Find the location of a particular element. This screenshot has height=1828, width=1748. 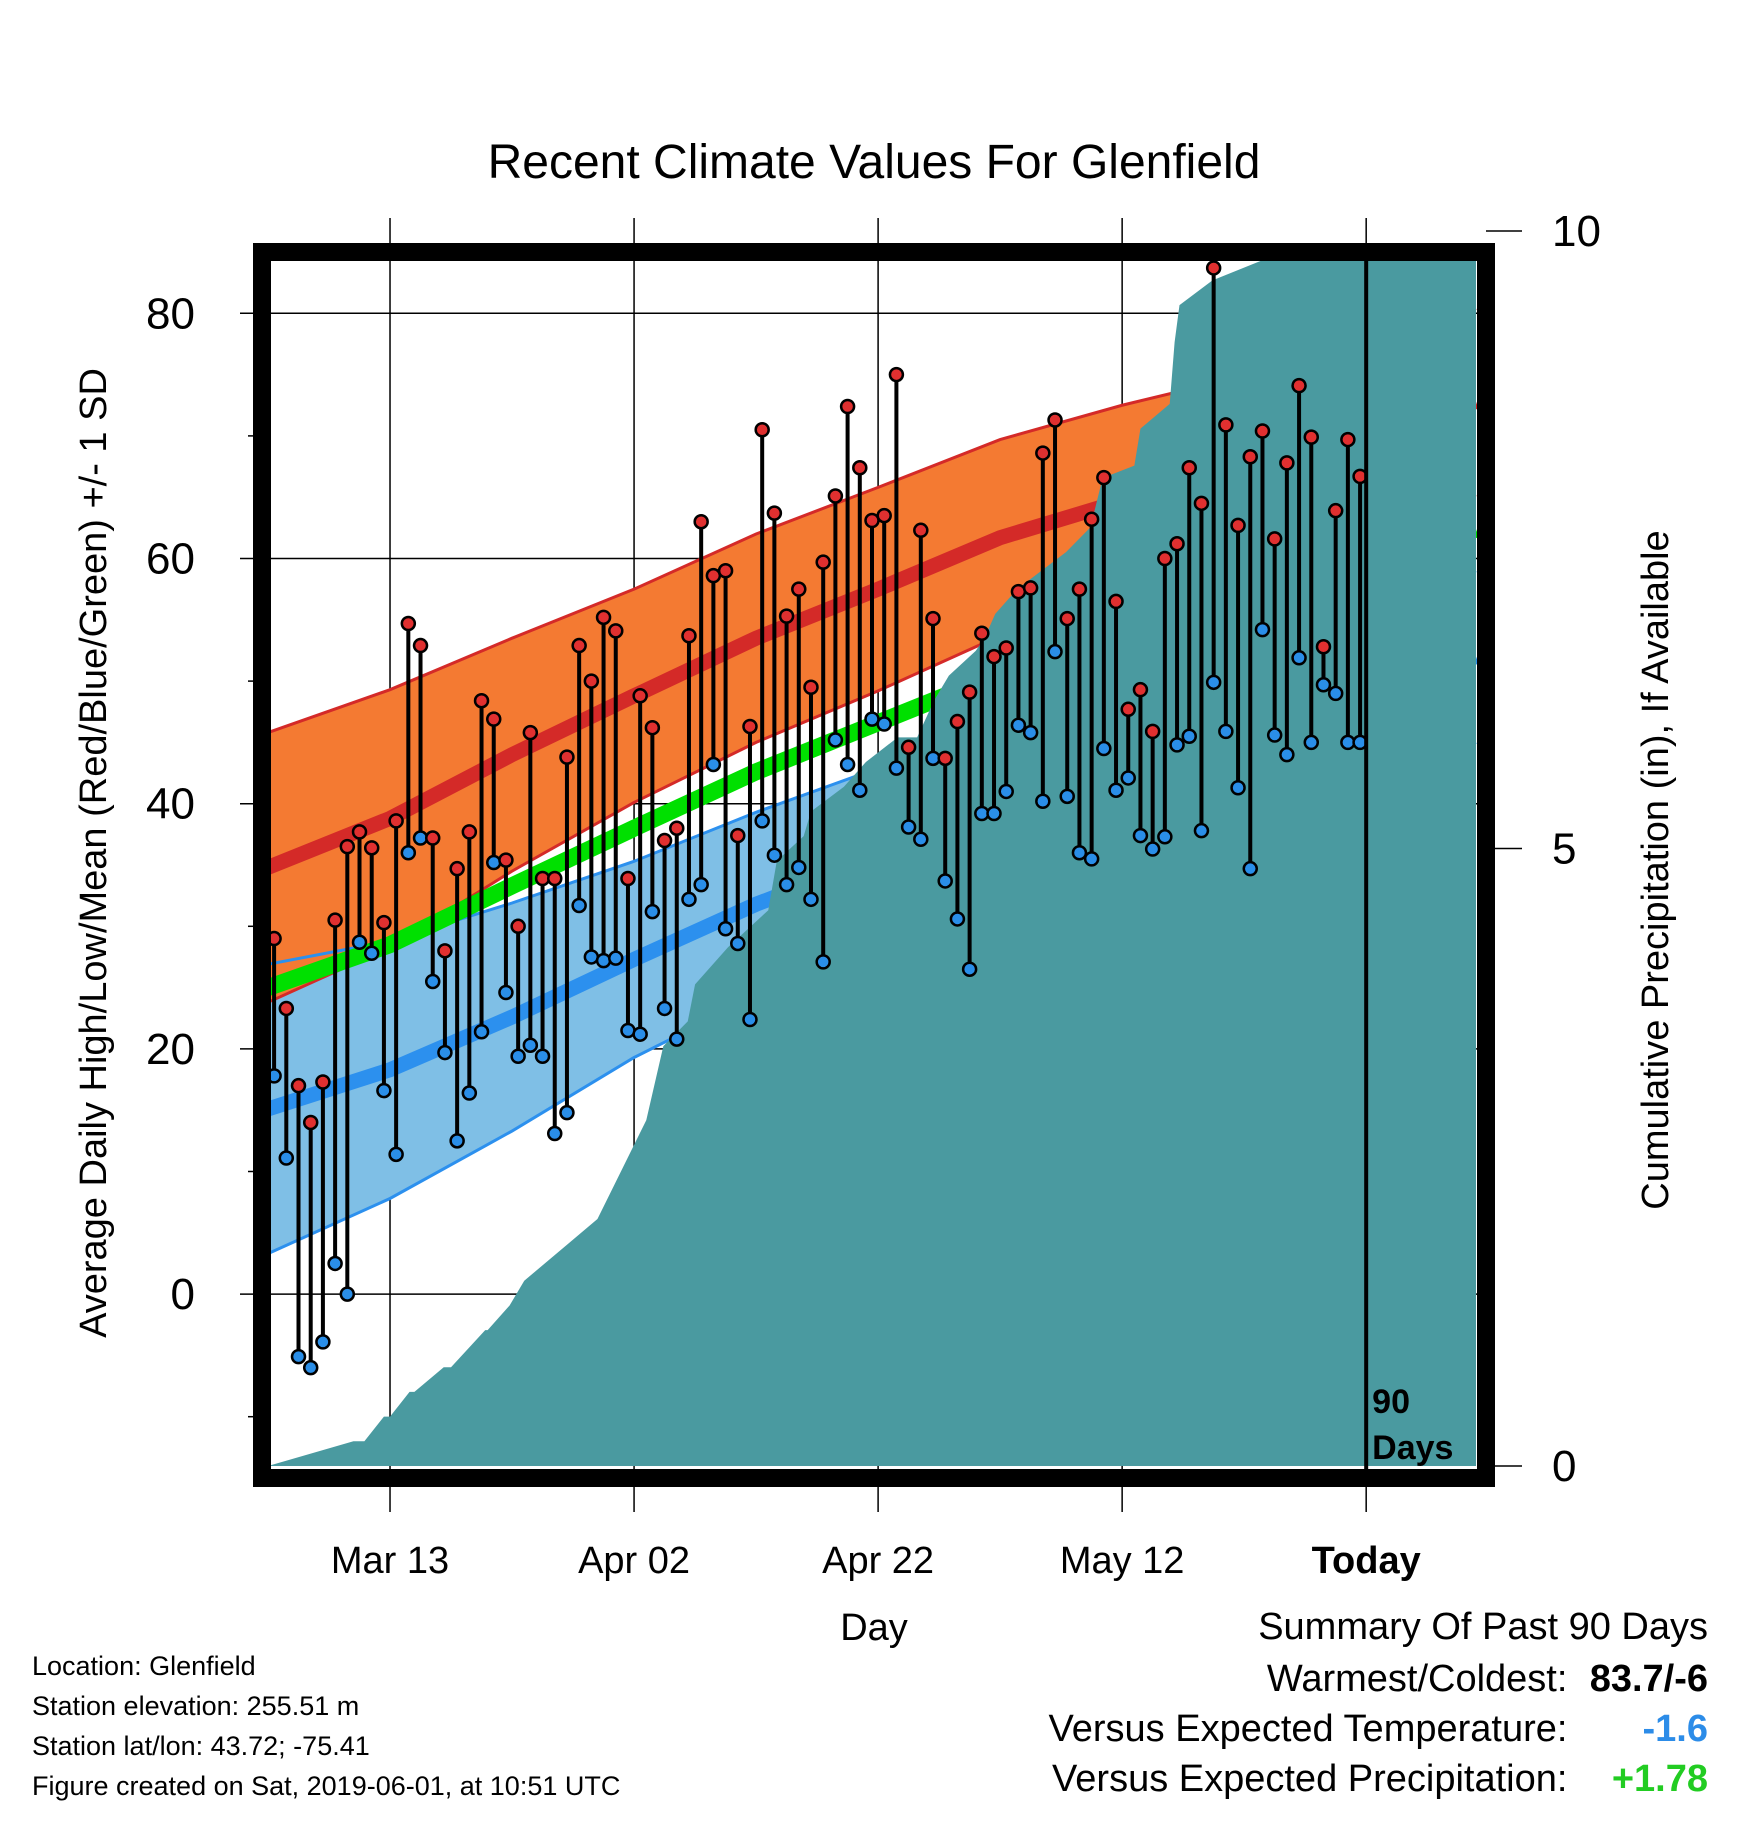

info-latlon: Station lat/lon: 43.72; -75.41 is located at coordinates (201, 1746).